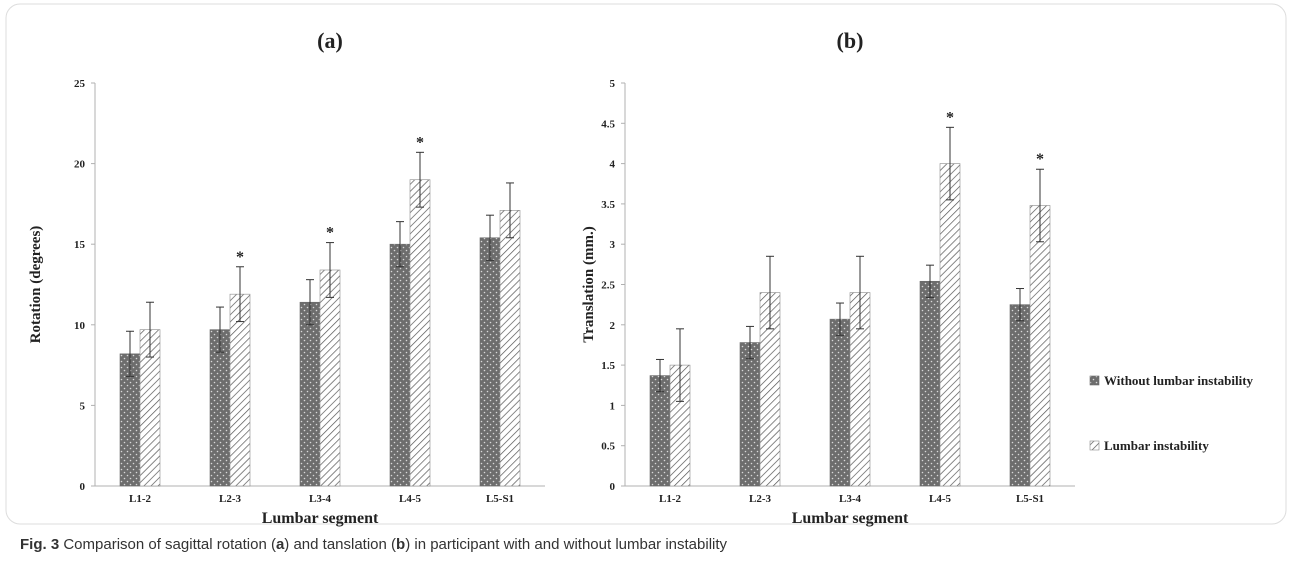 Image resolution: width=1292 pixels, height=563 pixels. What do you see at coordinates (80, 326) in the screenshot?
I see `y-tick-label: 10` at bounding box center [80, 326].